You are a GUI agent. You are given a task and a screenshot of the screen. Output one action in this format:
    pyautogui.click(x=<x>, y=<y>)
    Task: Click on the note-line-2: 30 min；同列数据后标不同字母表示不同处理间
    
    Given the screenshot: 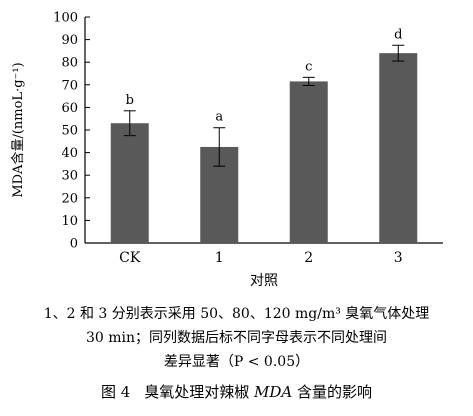 What is the action you would take?
    pyautogui.click(x=236, y=338)
    